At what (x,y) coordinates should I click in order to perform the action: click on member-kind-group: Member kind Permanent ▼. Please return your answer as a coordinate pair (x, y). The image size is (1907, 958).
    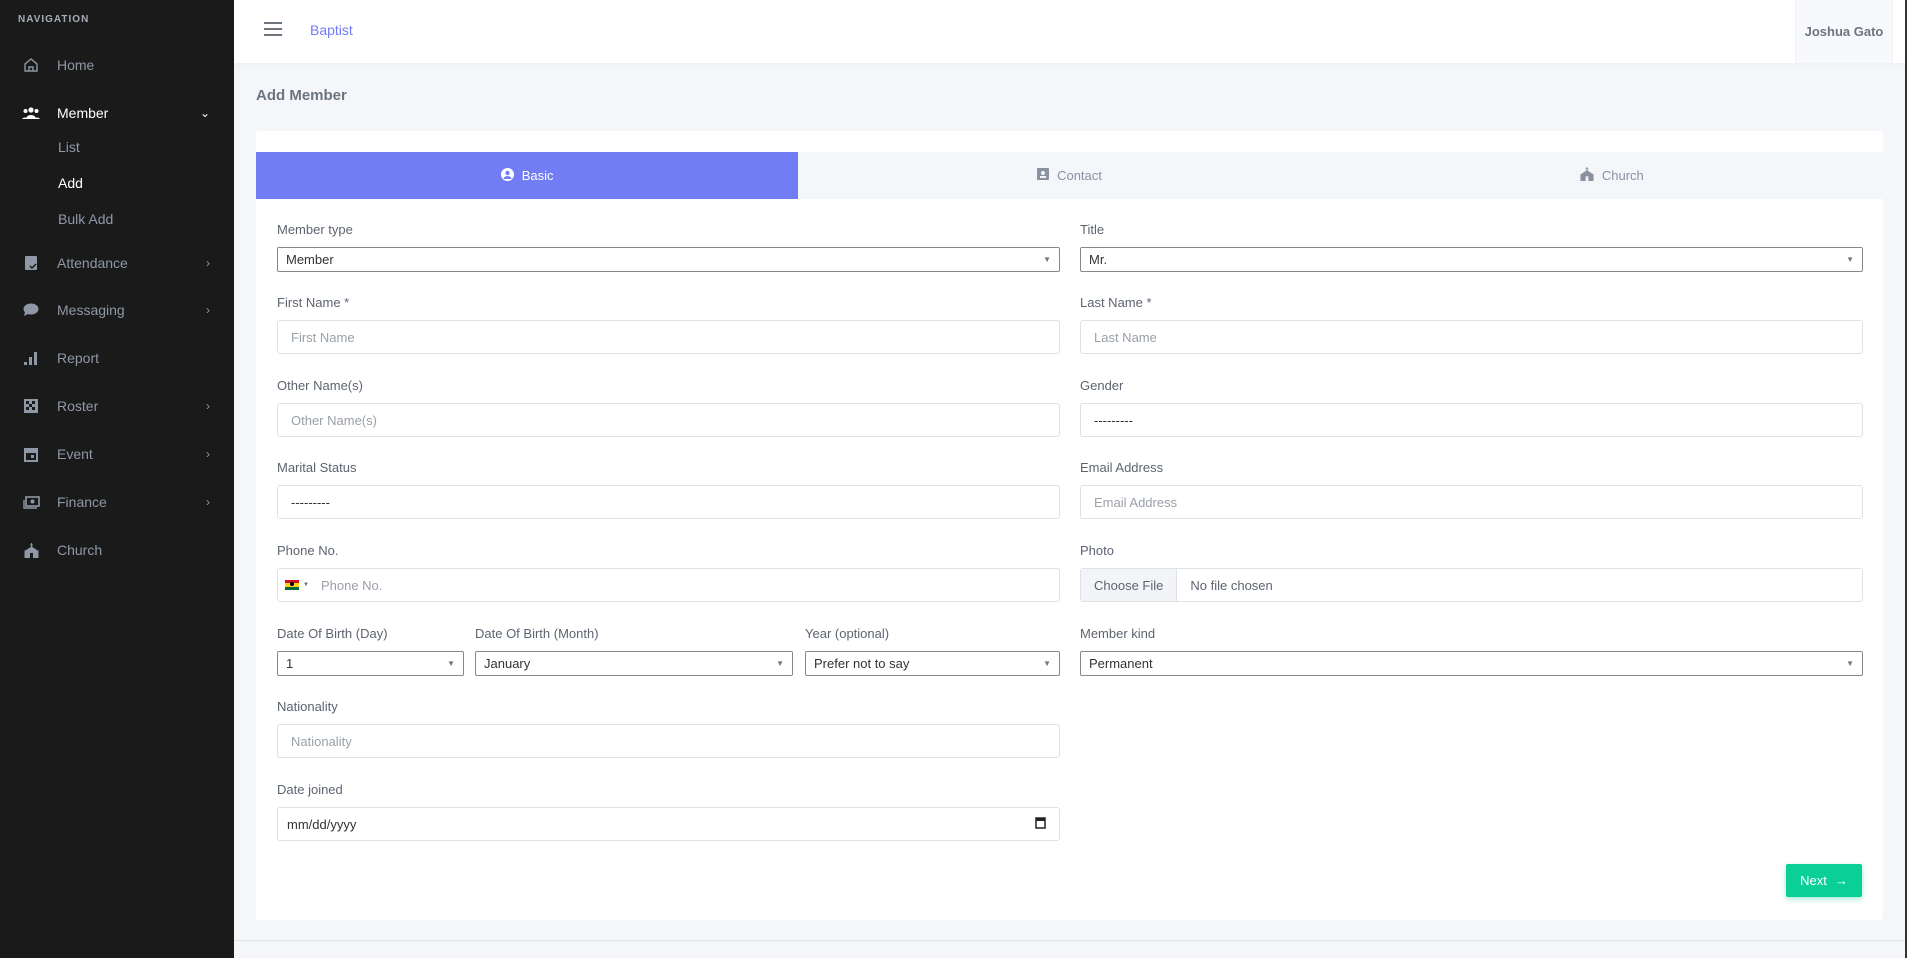
    Looking at the image, I should click on (1471, 651).